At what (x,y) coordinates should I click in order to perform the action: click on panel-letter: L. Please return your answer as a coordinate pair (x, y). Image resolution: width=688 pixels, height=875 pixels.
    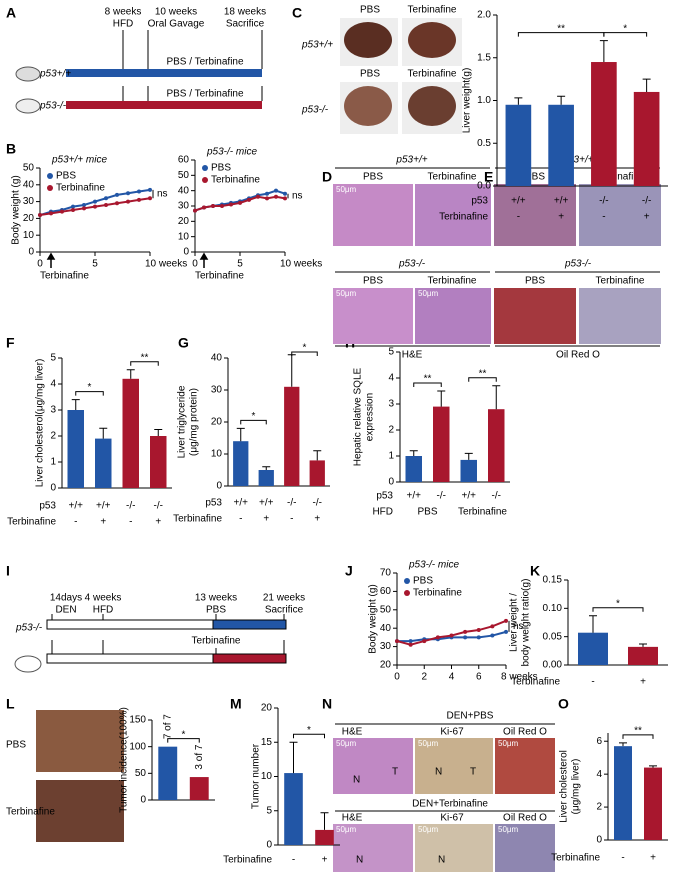
    Looking at the image, I should click on (10, 704).